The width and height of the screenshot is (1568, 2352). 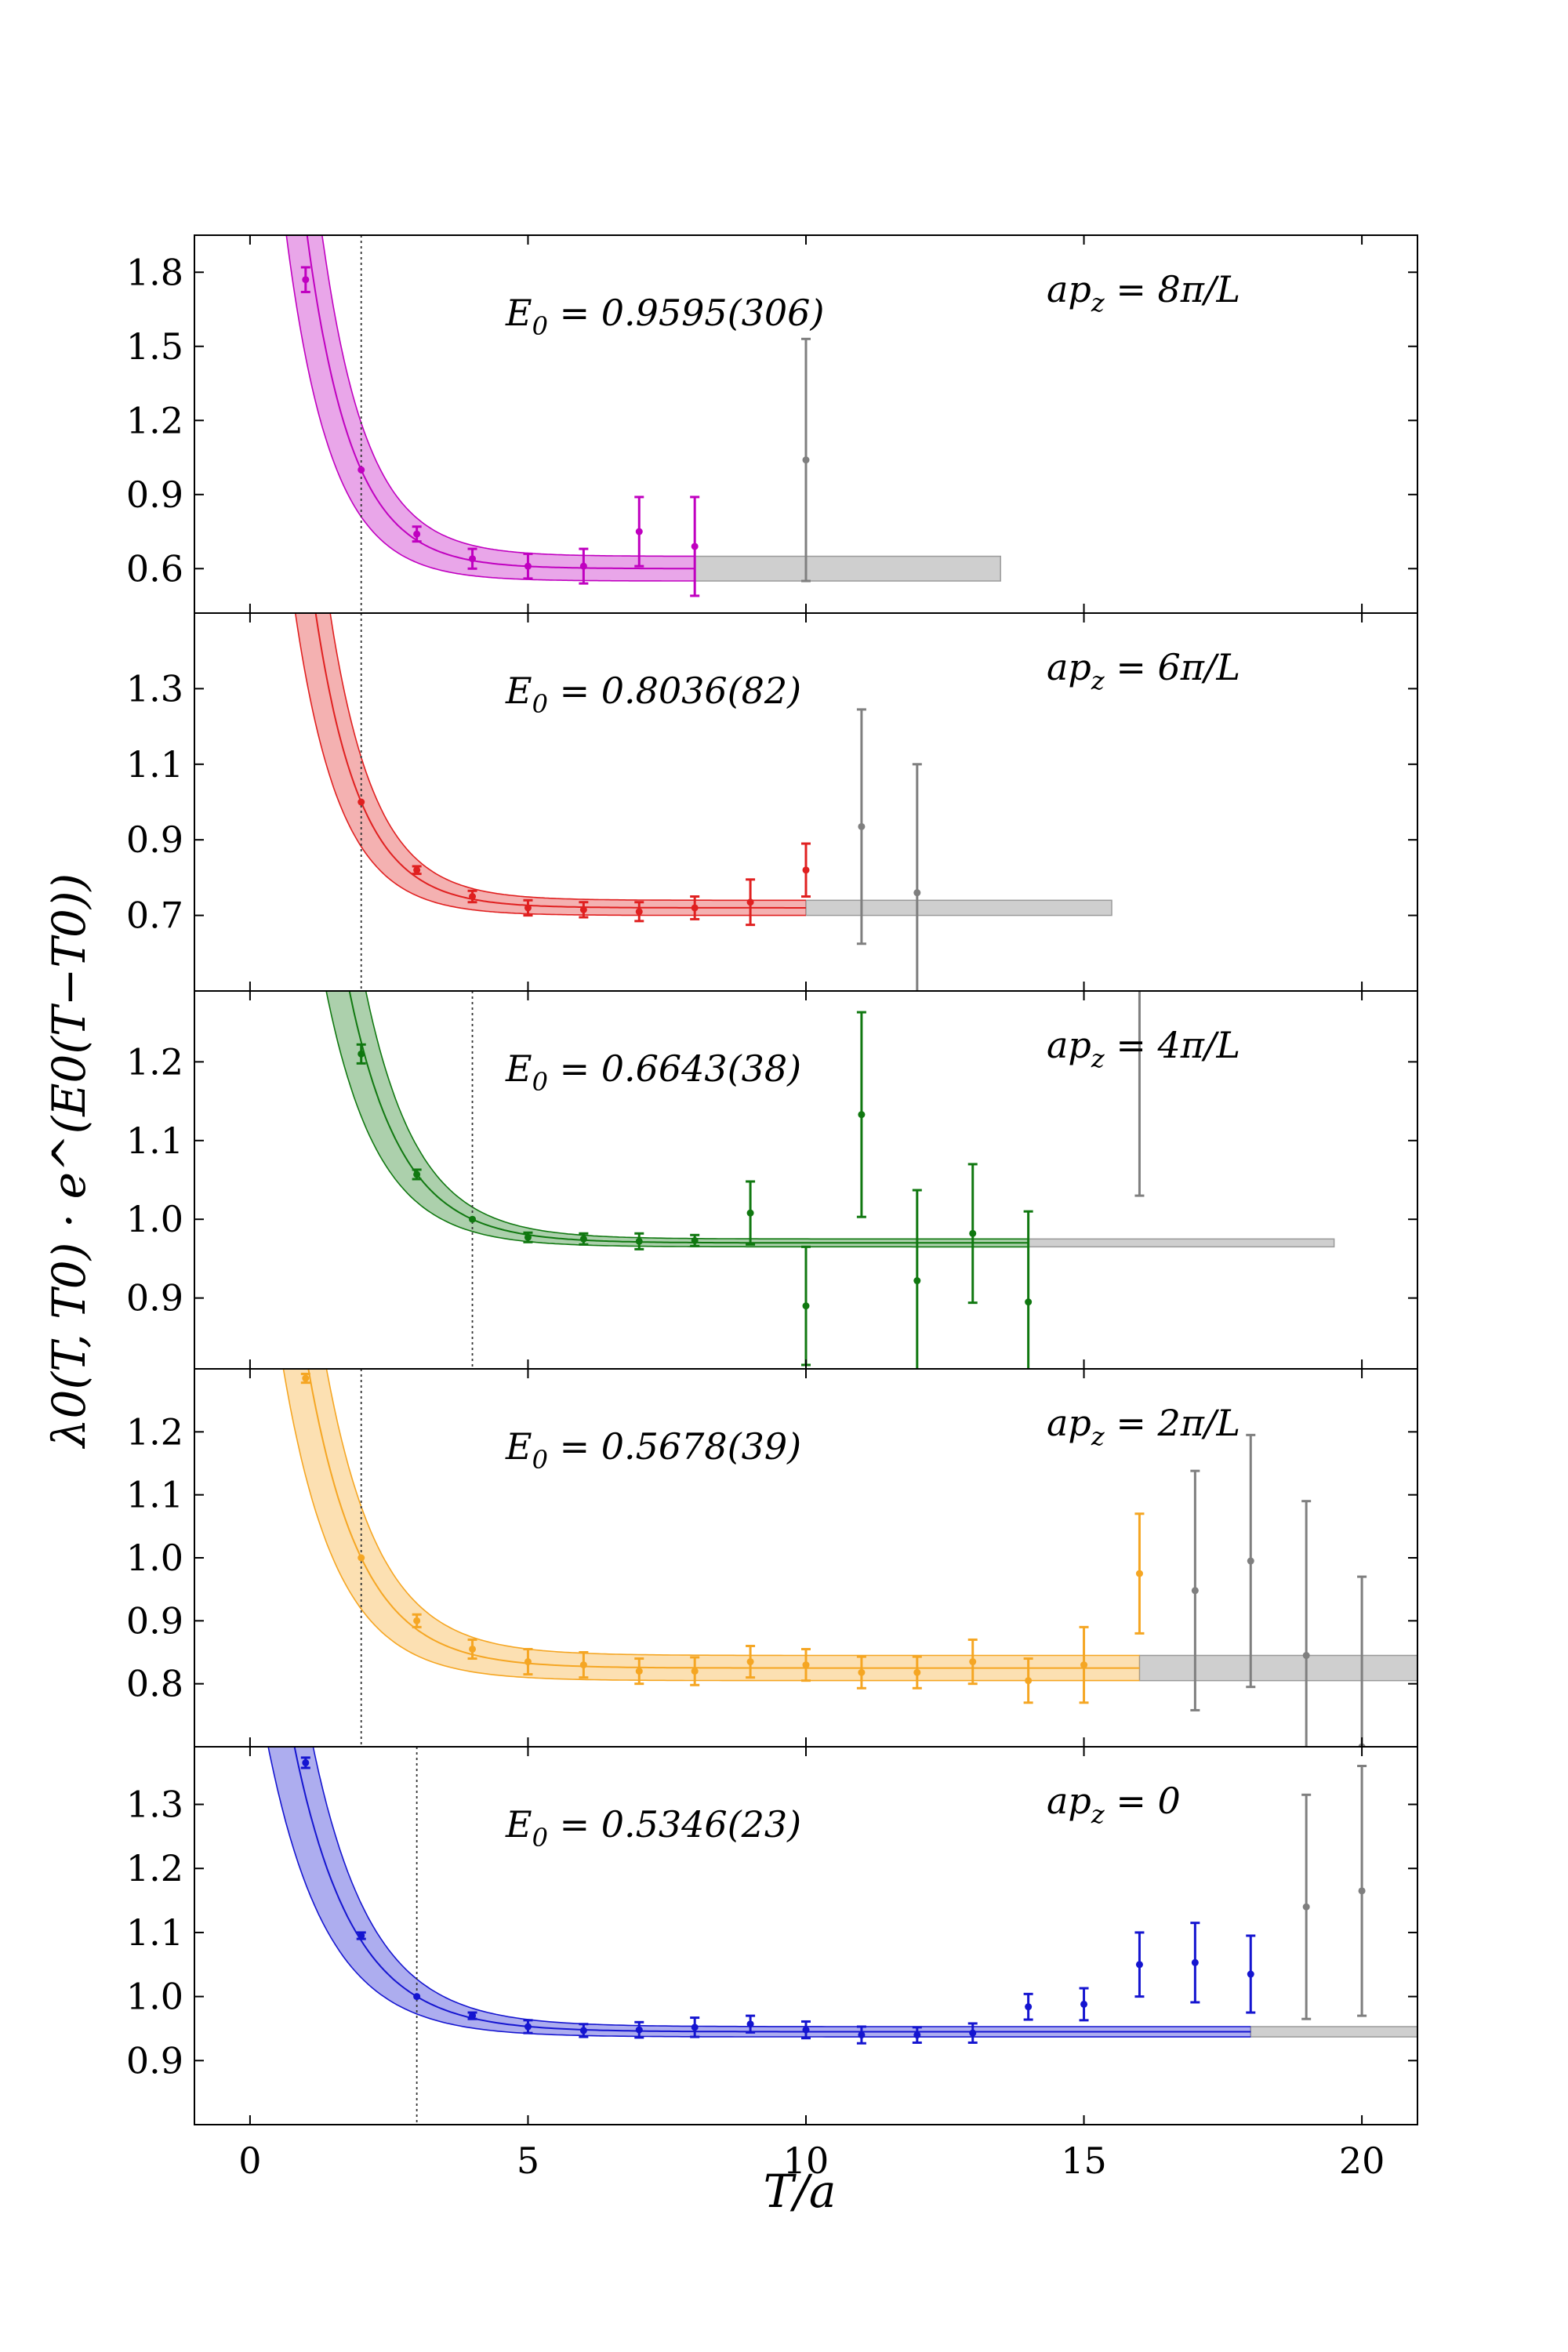 What do you see at coordinates (1143, 1426) in the screenshot?
I see `momentum-label: apz = 2π/L` at bounding box center [1143, 1426].